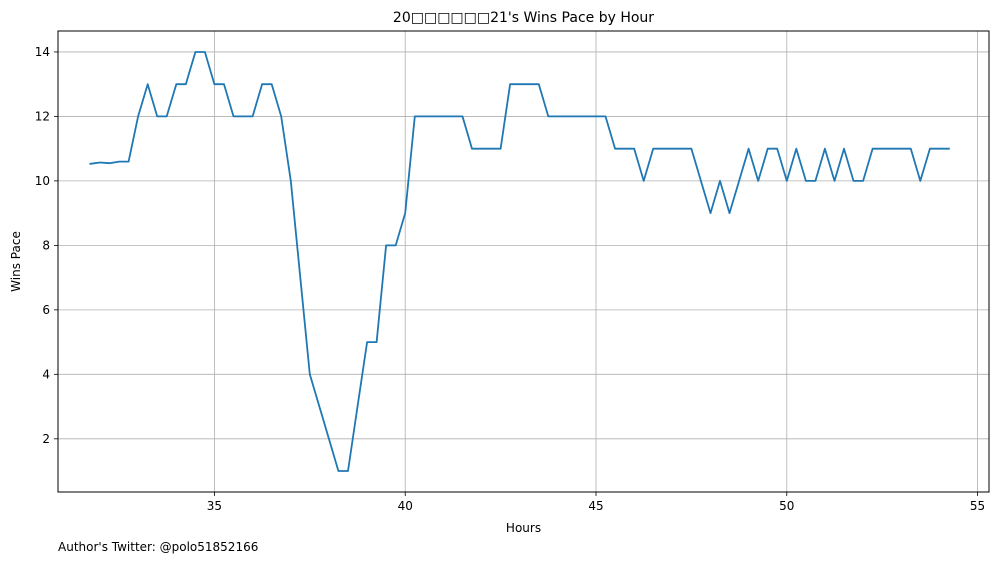 The image size is (997, 567). What do you see at coordinates (977, 506) in the screenshot?
I see `x-tick-label: 55` at bounding box center [977, 506].